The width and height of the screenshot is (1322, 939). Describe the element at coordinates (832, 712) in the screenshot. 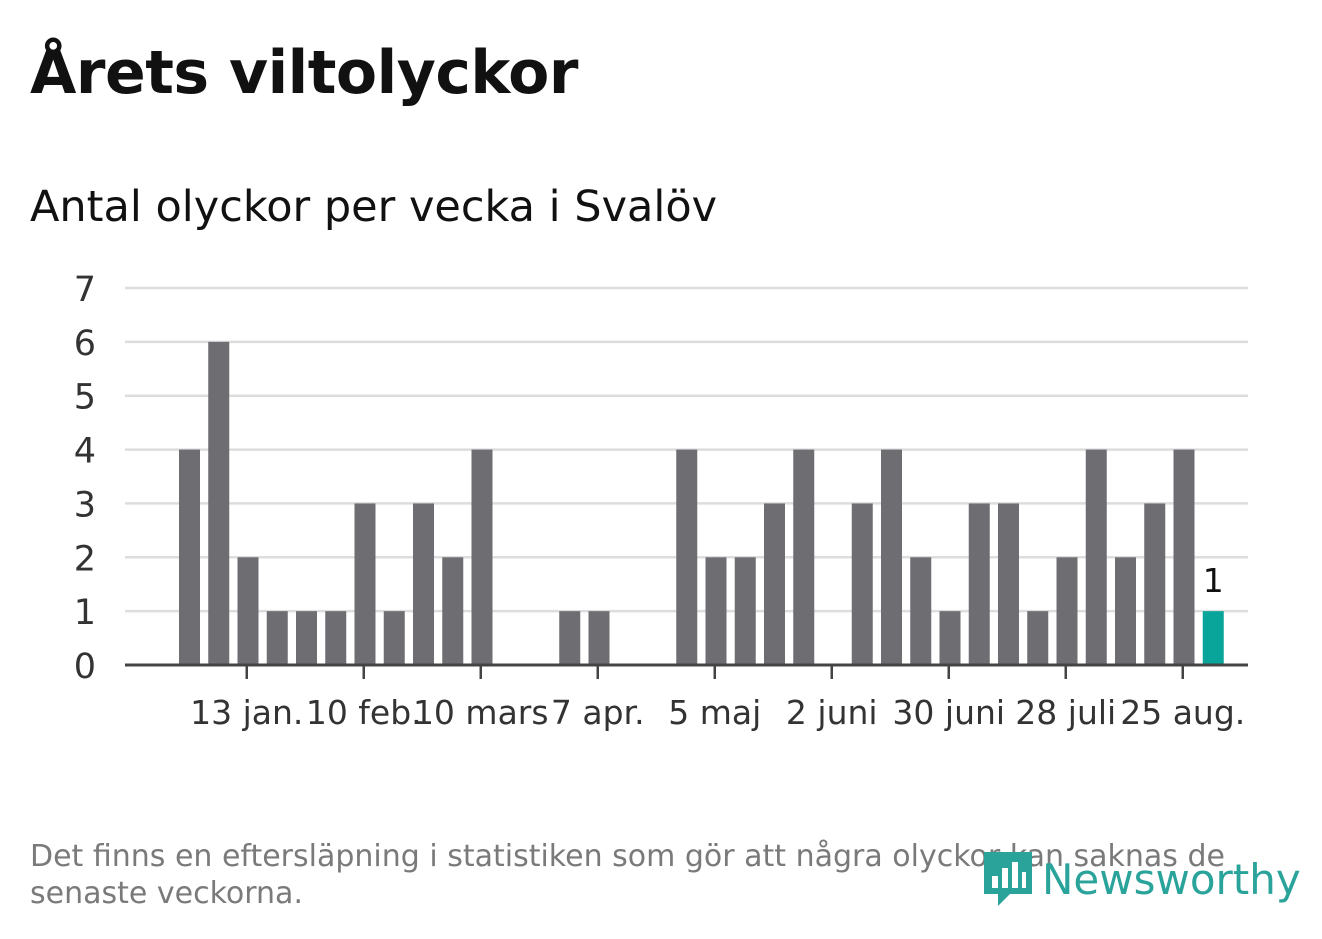

I see `x-tick-label: 2 juni` at that location.